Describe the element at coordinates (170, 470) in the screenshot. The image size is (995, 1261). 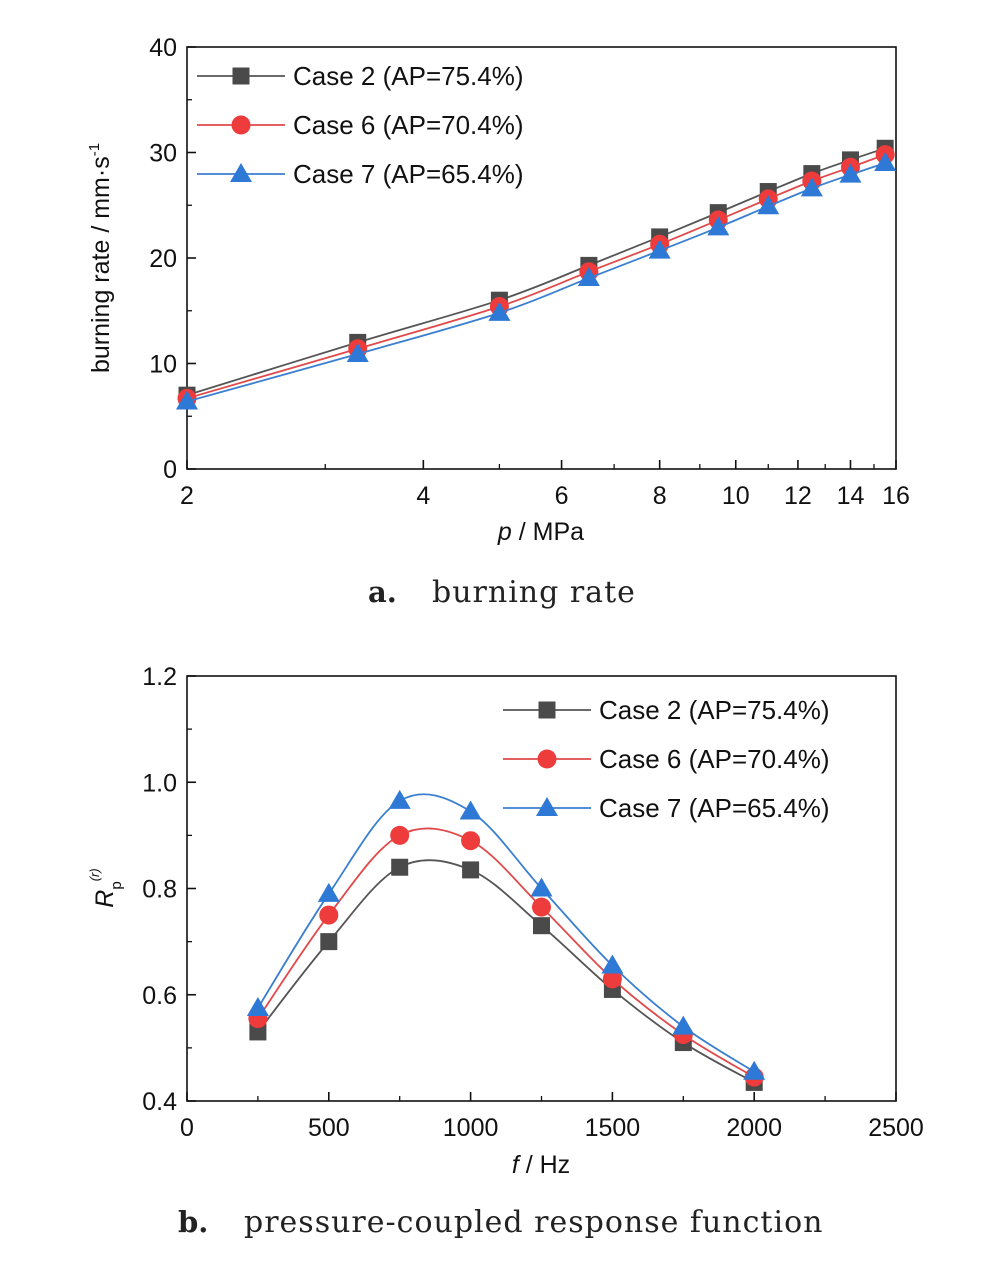
I see `y-tick-label: 0` at that location.